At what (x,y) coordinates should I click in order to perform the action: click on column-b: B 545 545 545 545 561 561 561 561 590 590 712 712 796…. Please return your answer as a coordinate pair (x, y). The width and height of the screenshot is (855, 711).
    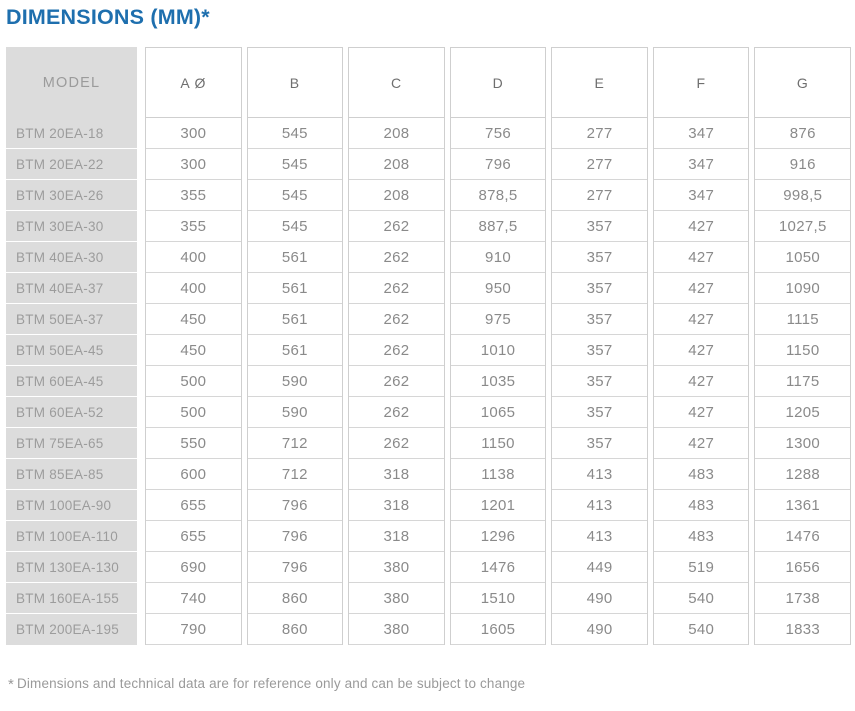
    Looking at the image, I should click on (295, 346).